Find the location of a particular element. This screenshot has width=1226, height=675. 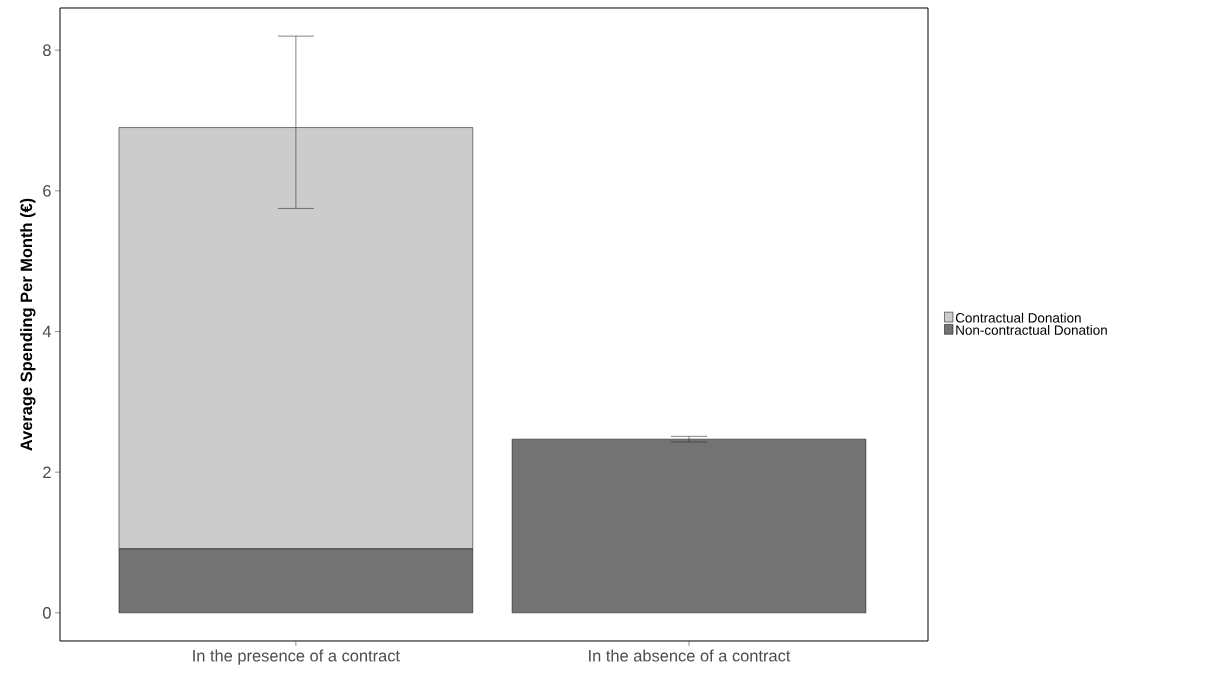

legend-label: Contractual Donation is located at coordinates (1018, 317).